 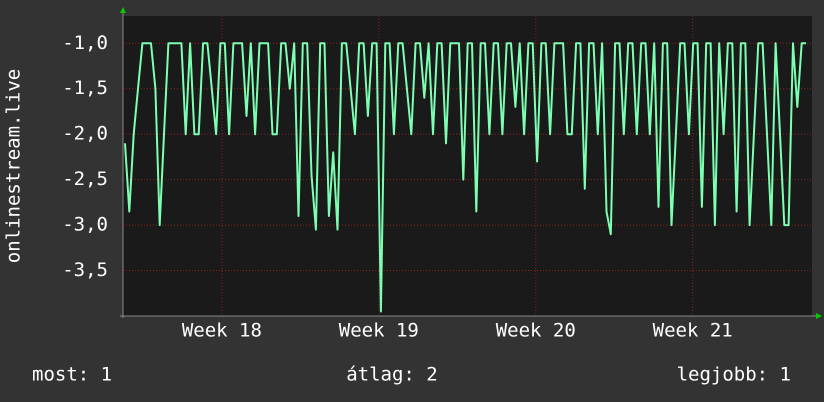 What do you see at coordinates (123, 10) in the screenshot?
I see `y-arrow` at bounding box center [123, 10].